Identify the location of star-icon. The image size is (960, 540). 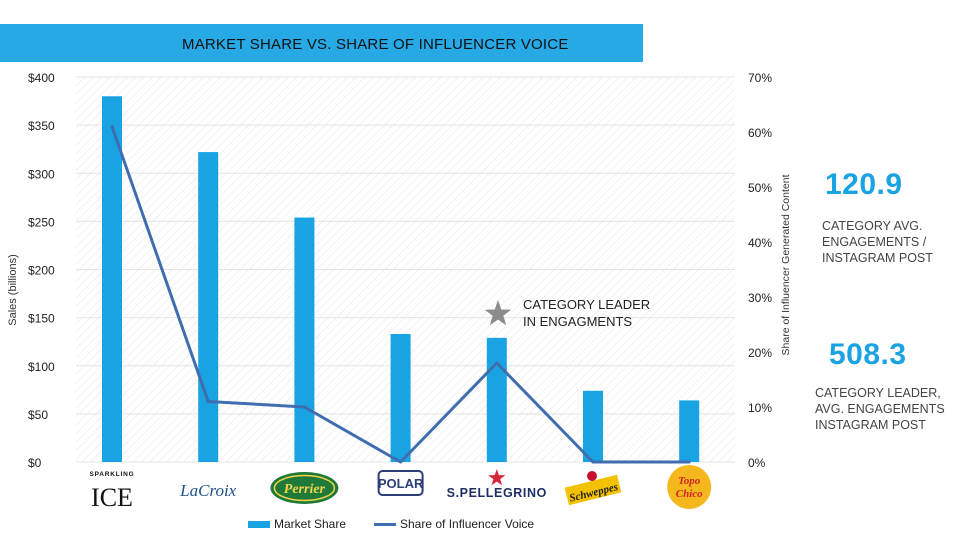
(498, 313).